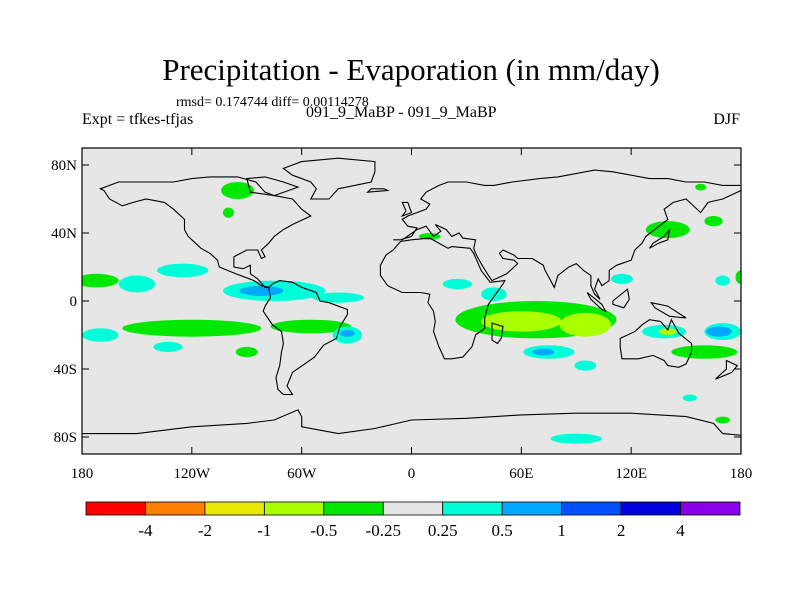 Image resolution: width=800 pixels, height=600 pixels. What do you see at coordinates (192, 474) in the screenshot?
I see `x-tick-label: 120W` at bounding box center [192, 474].